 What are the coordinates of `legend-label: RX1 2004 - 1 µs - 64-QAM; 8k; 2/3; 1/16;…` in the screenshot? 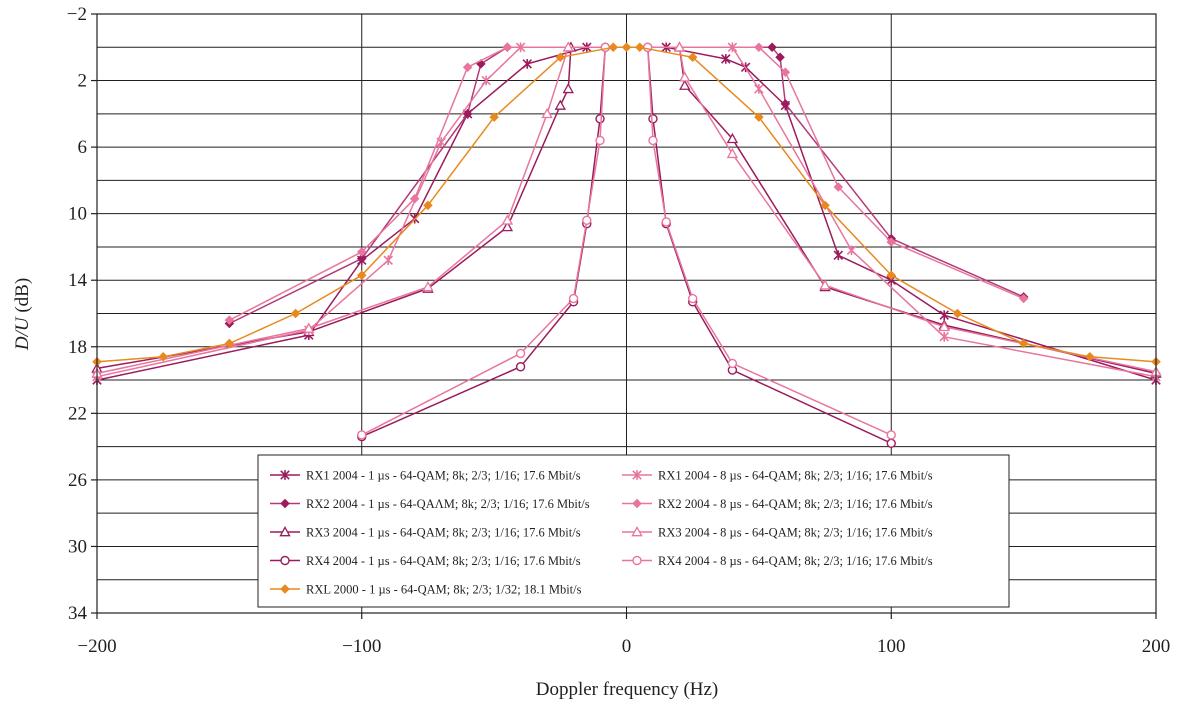 It's located at (443, 476).